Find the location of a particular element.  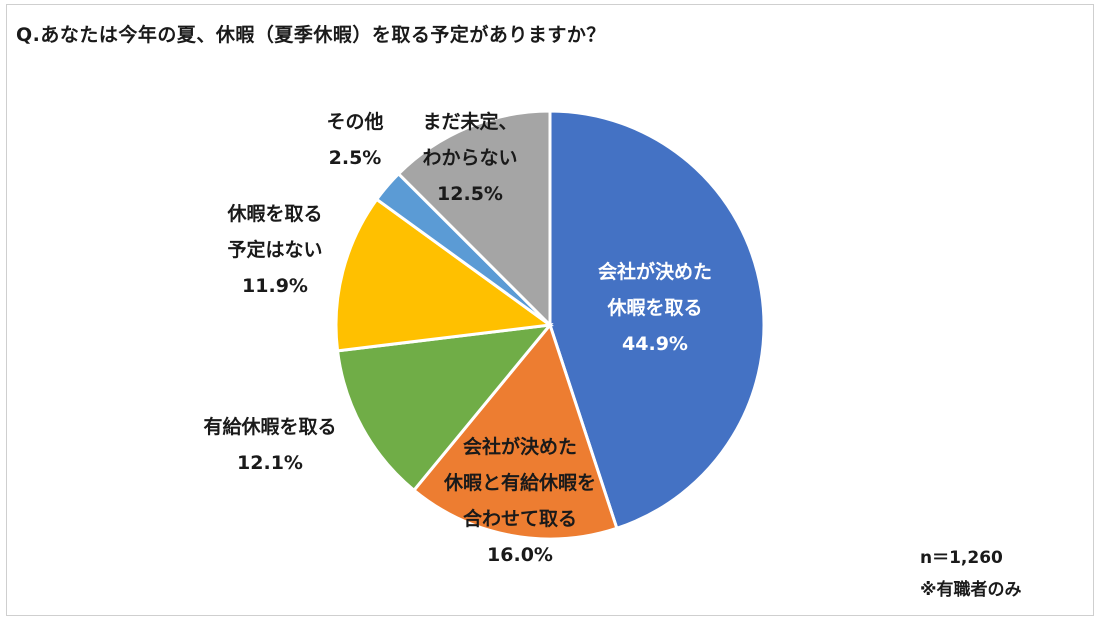

slice-label: 有給休暇を取る 12.1% is located at coordinates (269, 444).